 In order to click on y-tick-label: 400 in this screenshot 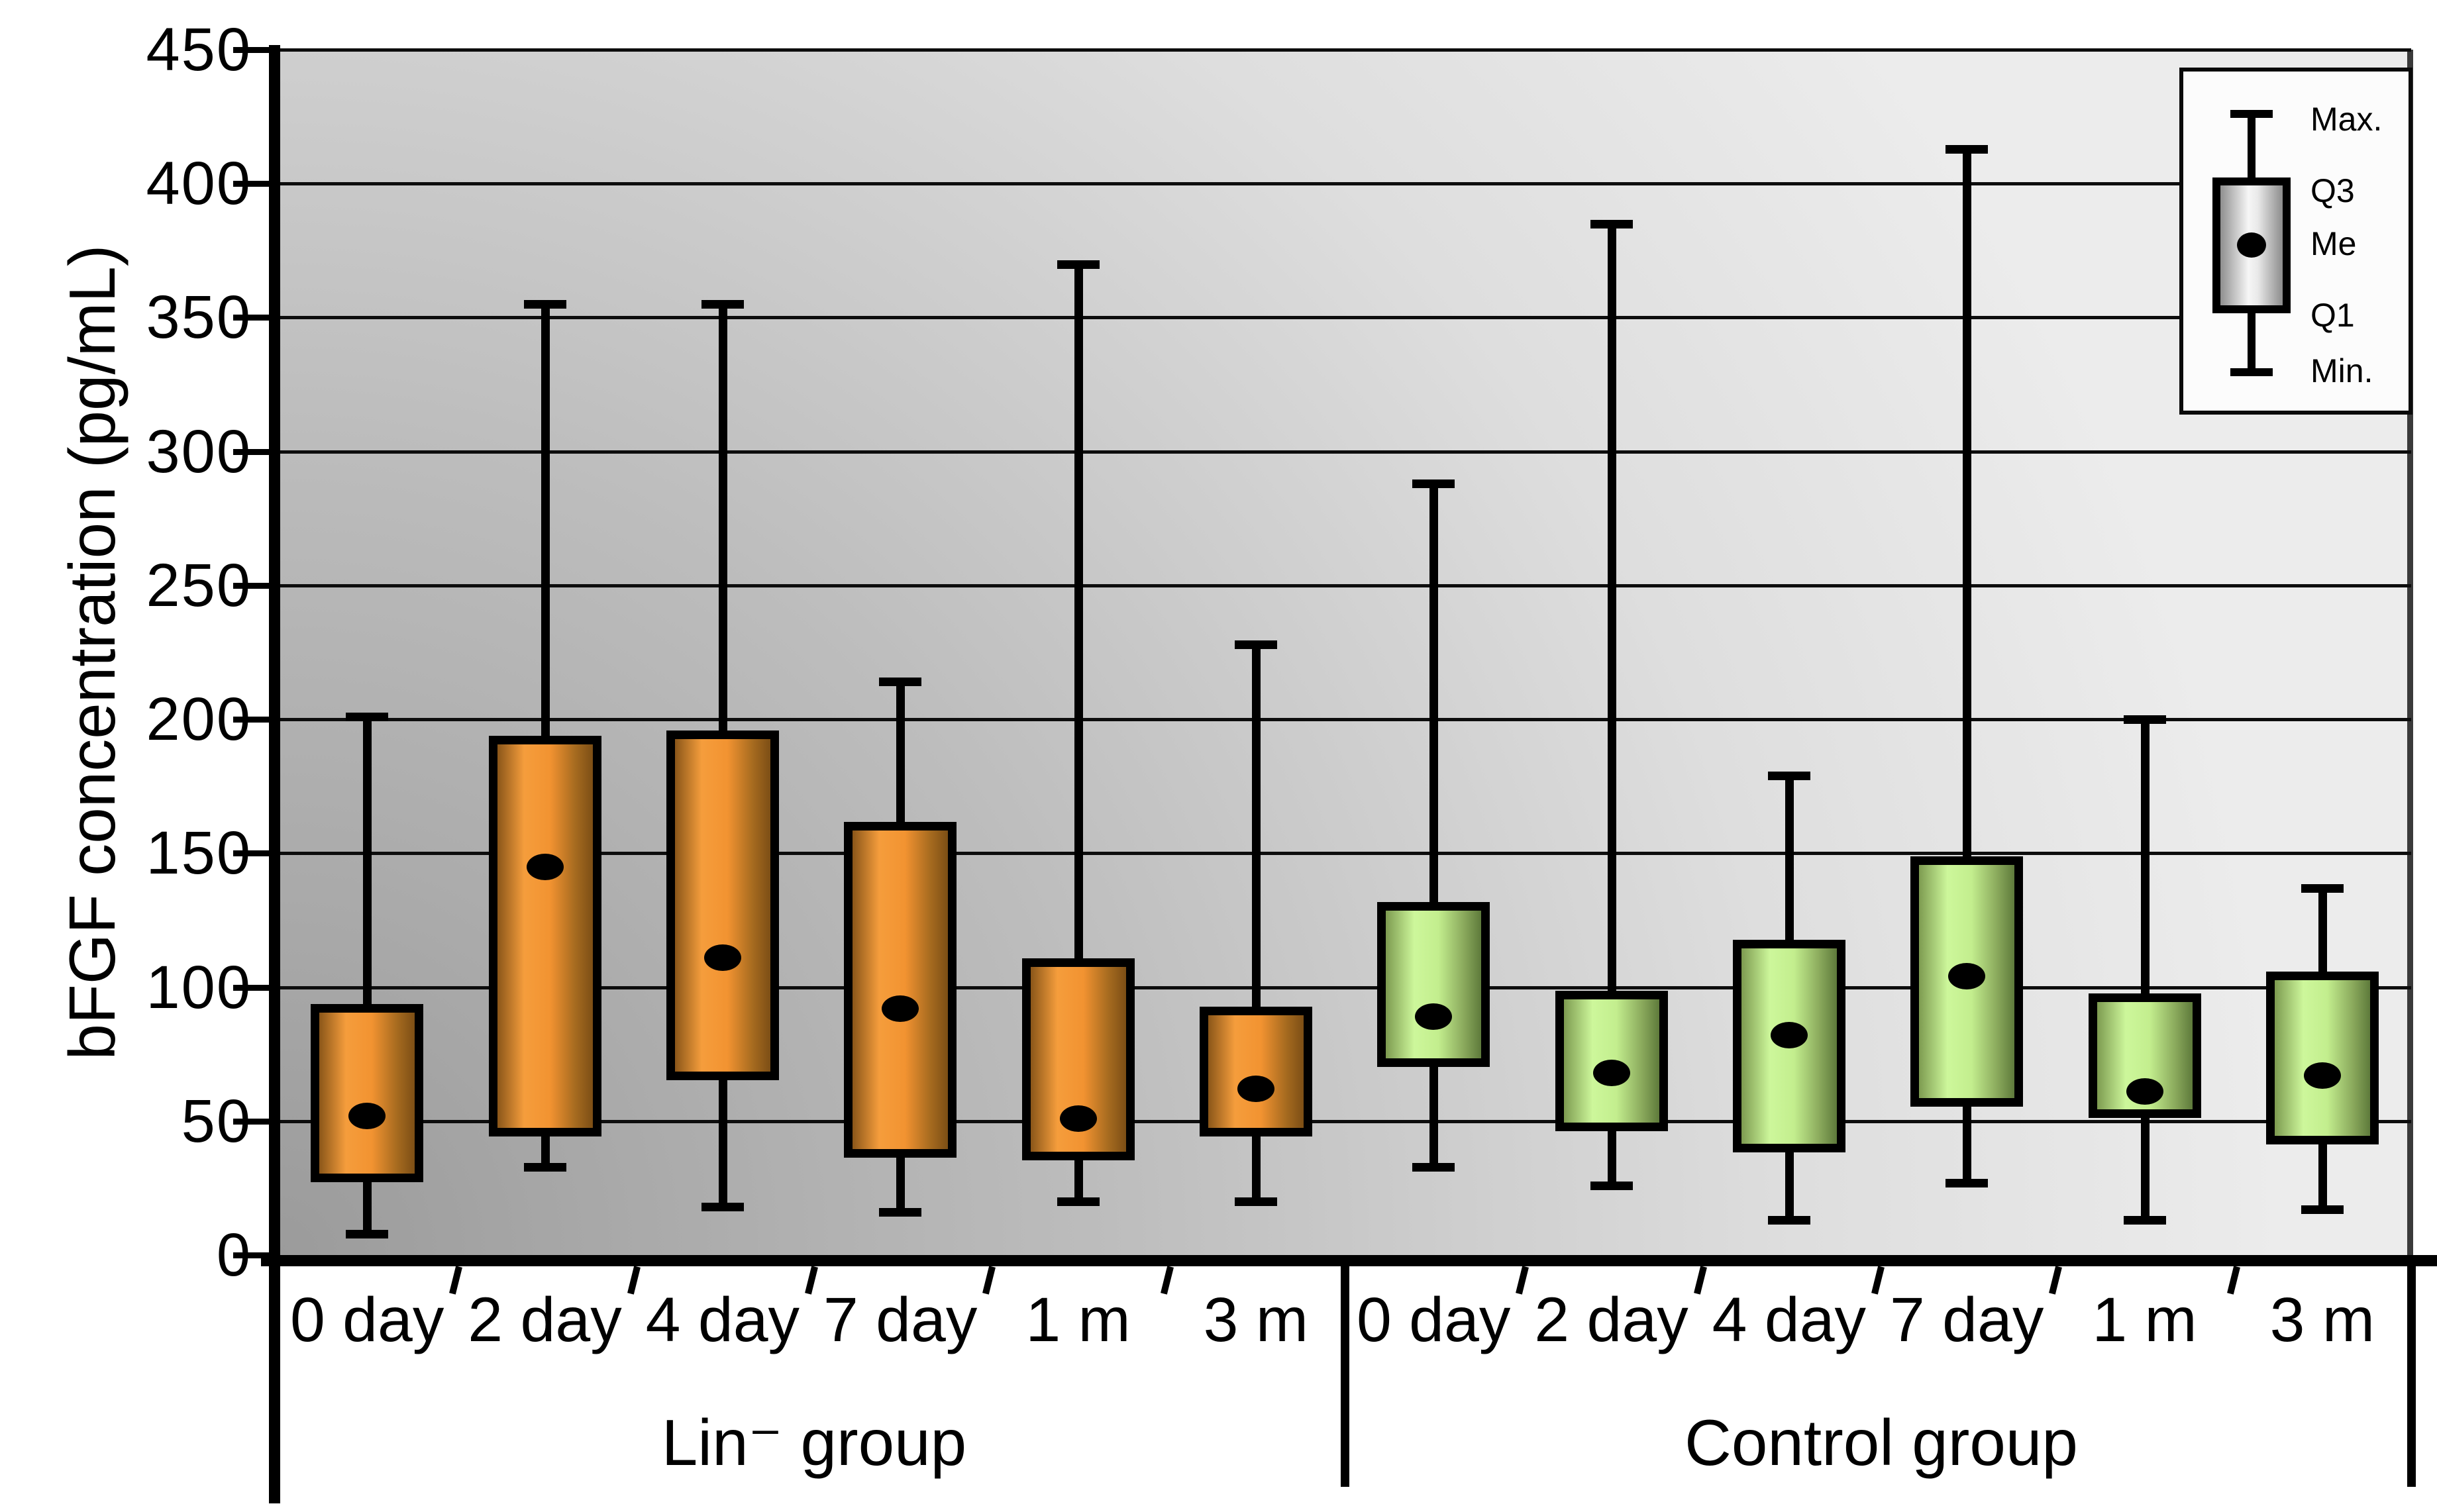, I will do `click(199, 184)`.